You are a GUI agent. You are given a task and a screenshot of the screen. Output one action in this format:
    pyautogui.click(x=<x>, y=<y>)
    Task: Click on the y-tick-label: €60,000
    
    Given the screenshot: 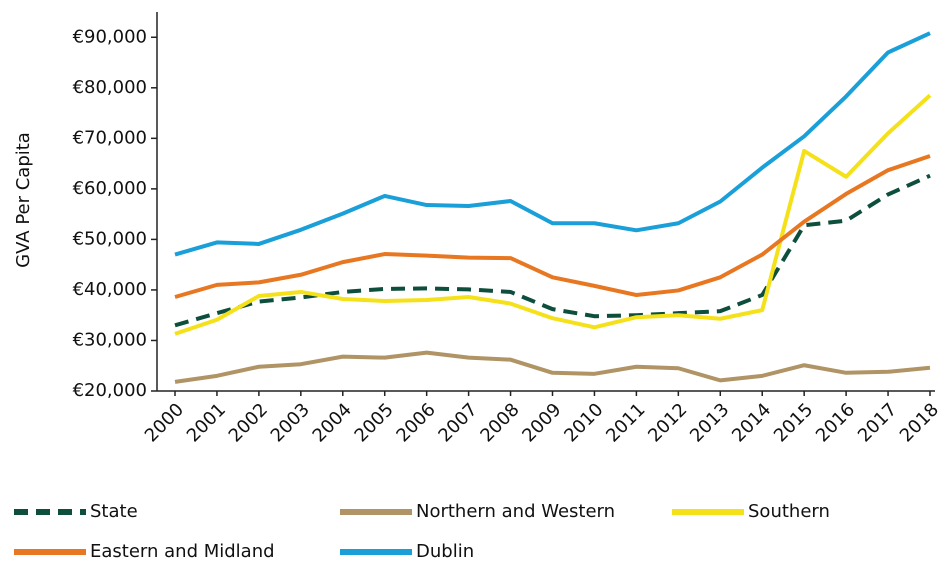 What is the action you would take?
    pyautogui.click(x=110, y=188)
    